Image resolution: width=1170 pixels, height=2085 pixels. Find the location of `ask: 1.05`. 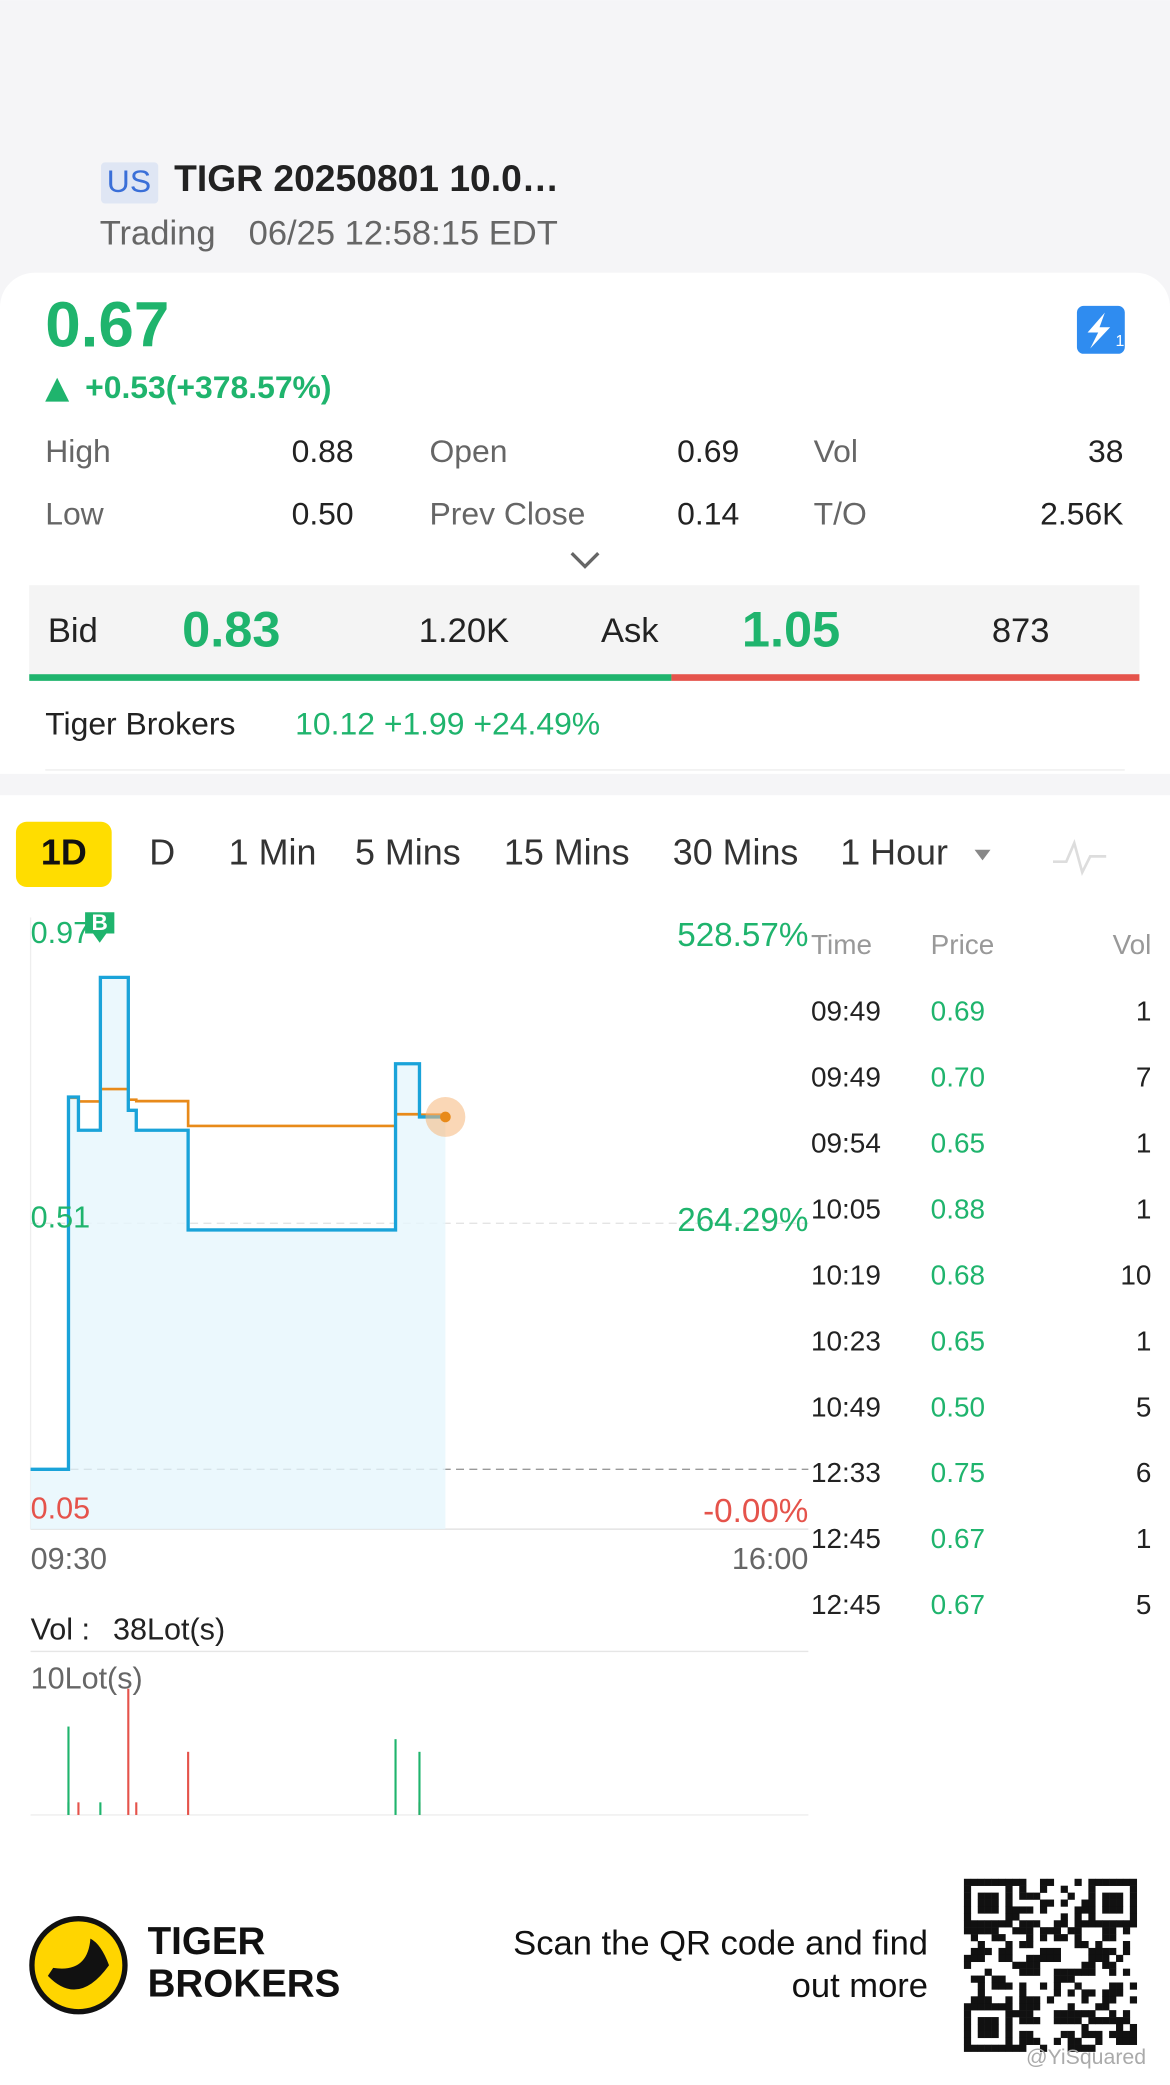

ask: 1.05 is located at coordinates (791, 628).